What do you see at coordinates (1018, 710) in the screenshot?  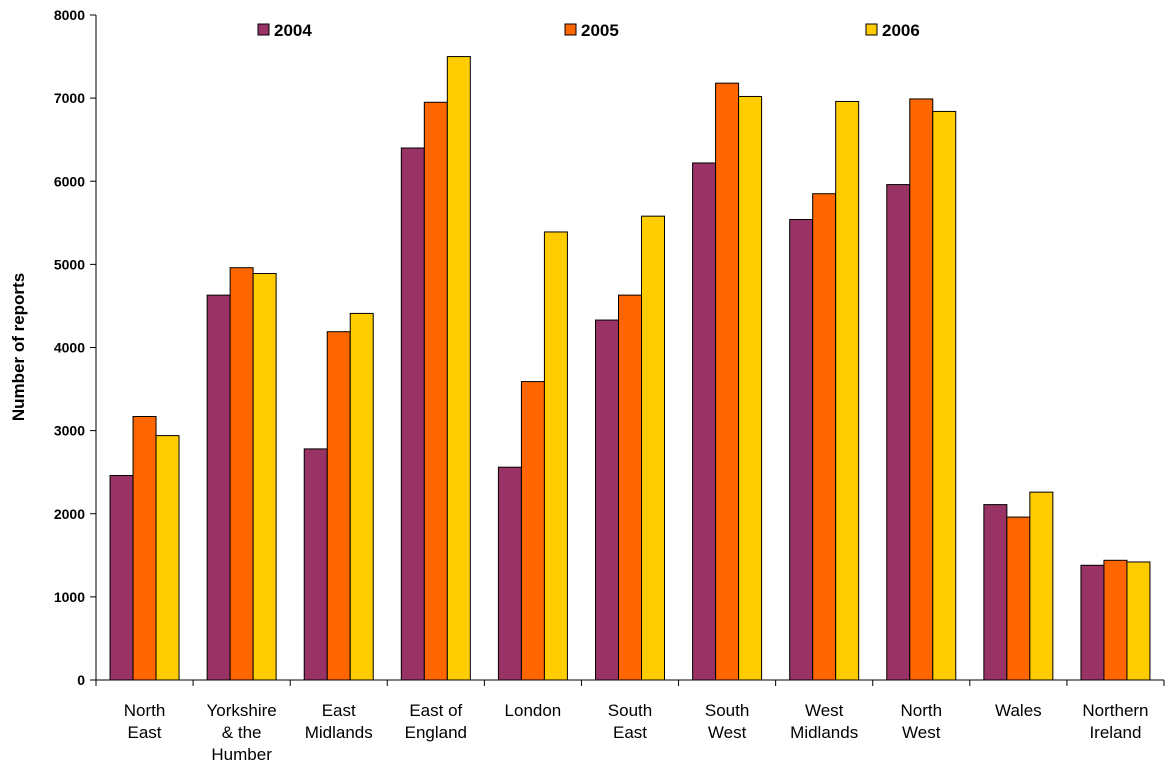 I see `x-tick-label: Wales` at bounding box center [1018, 710].